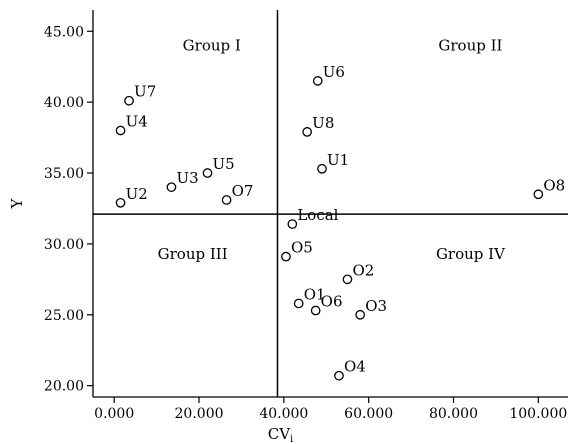 Image resolution: width=576 pixels, height=444 pixels. Describe the element at coordinates (291, 439) in the screenshot. I see `x-axis-title-subscript: i` at that location.